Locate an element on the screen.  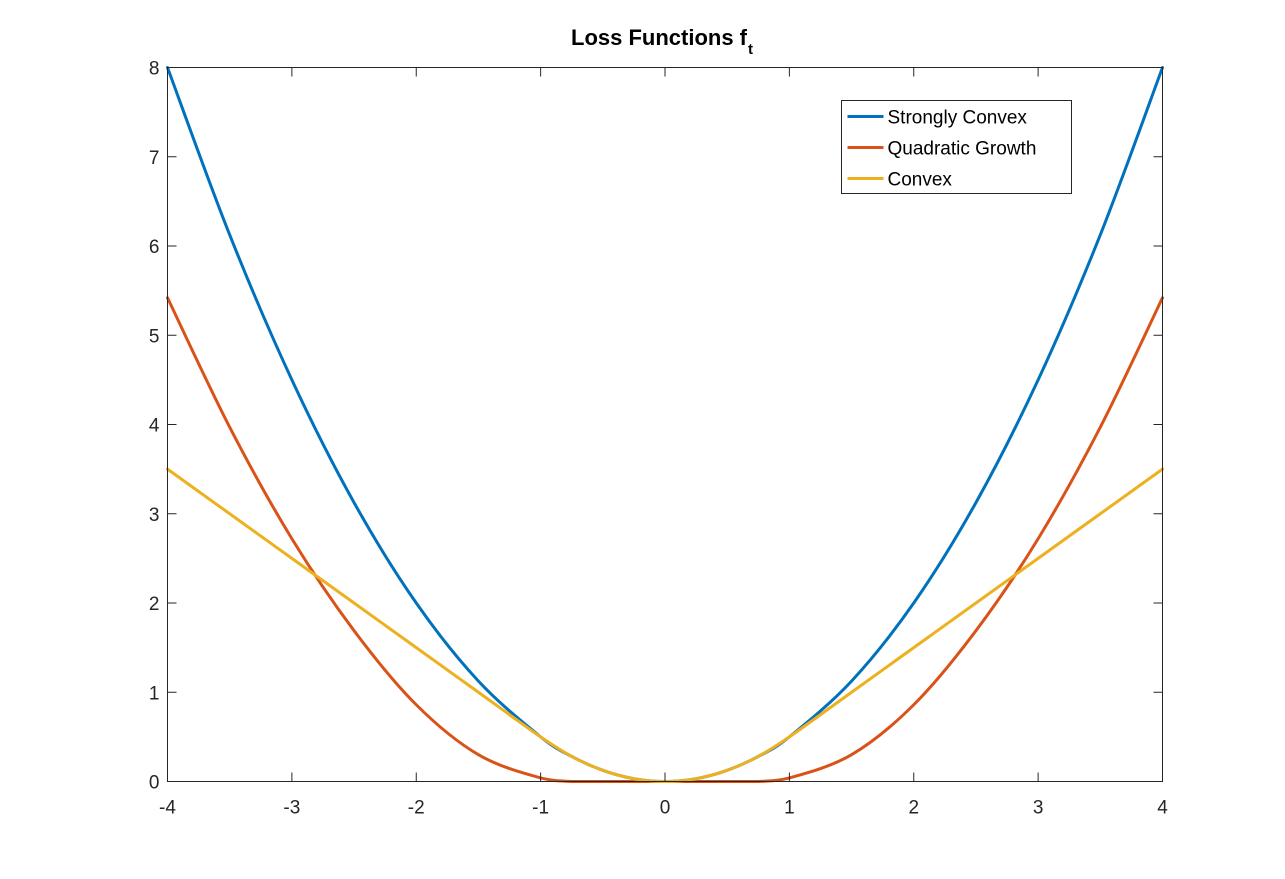
x-tick-label: -4 is located at coordinates (167, 808).